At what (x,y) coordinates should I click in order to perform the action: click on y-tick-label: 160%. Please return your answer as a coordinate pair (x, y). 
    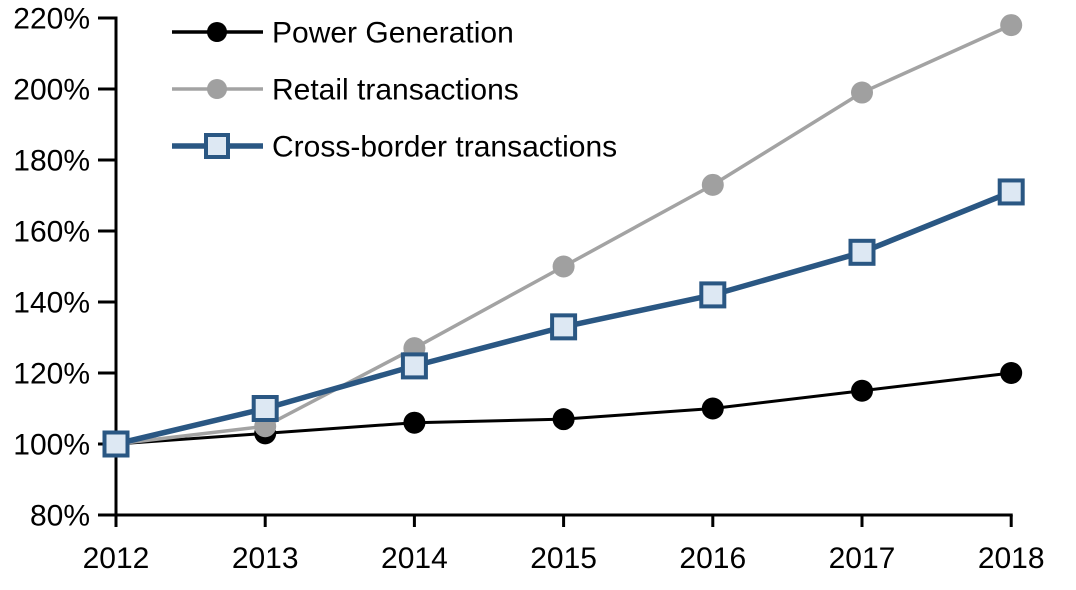
    Looking at the image, I should click on (51, 232).